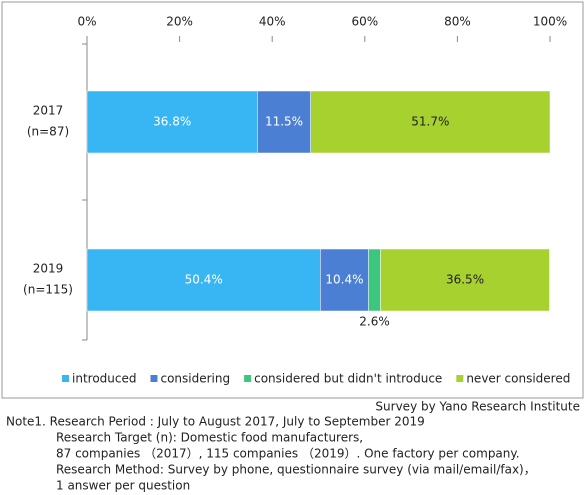 The image size is (586, 495). Describe the element at coordinates (272, 22) in the screenshot. I see `x-tick-label: 40%` at that location.